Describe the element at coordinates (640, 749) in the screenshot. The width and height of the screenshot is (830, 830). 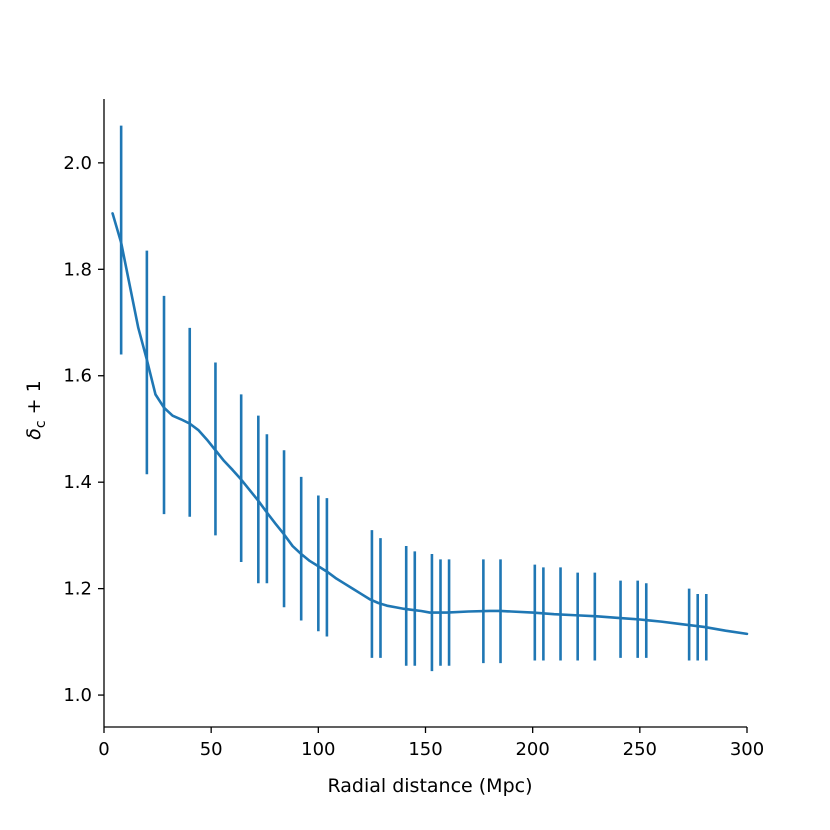
I see `x-tick-label-5: 250` at that location.